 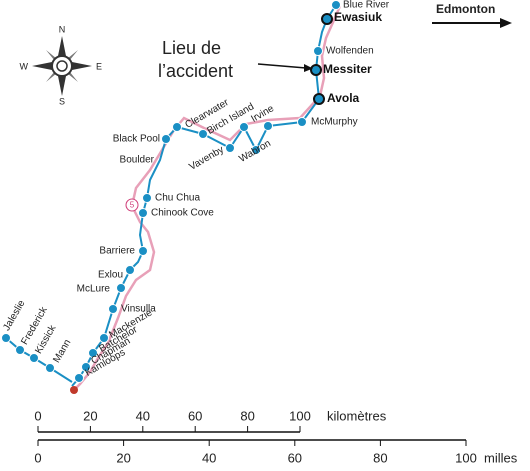 I want to click on station-label: Wabron, so click(x=255, y=151).